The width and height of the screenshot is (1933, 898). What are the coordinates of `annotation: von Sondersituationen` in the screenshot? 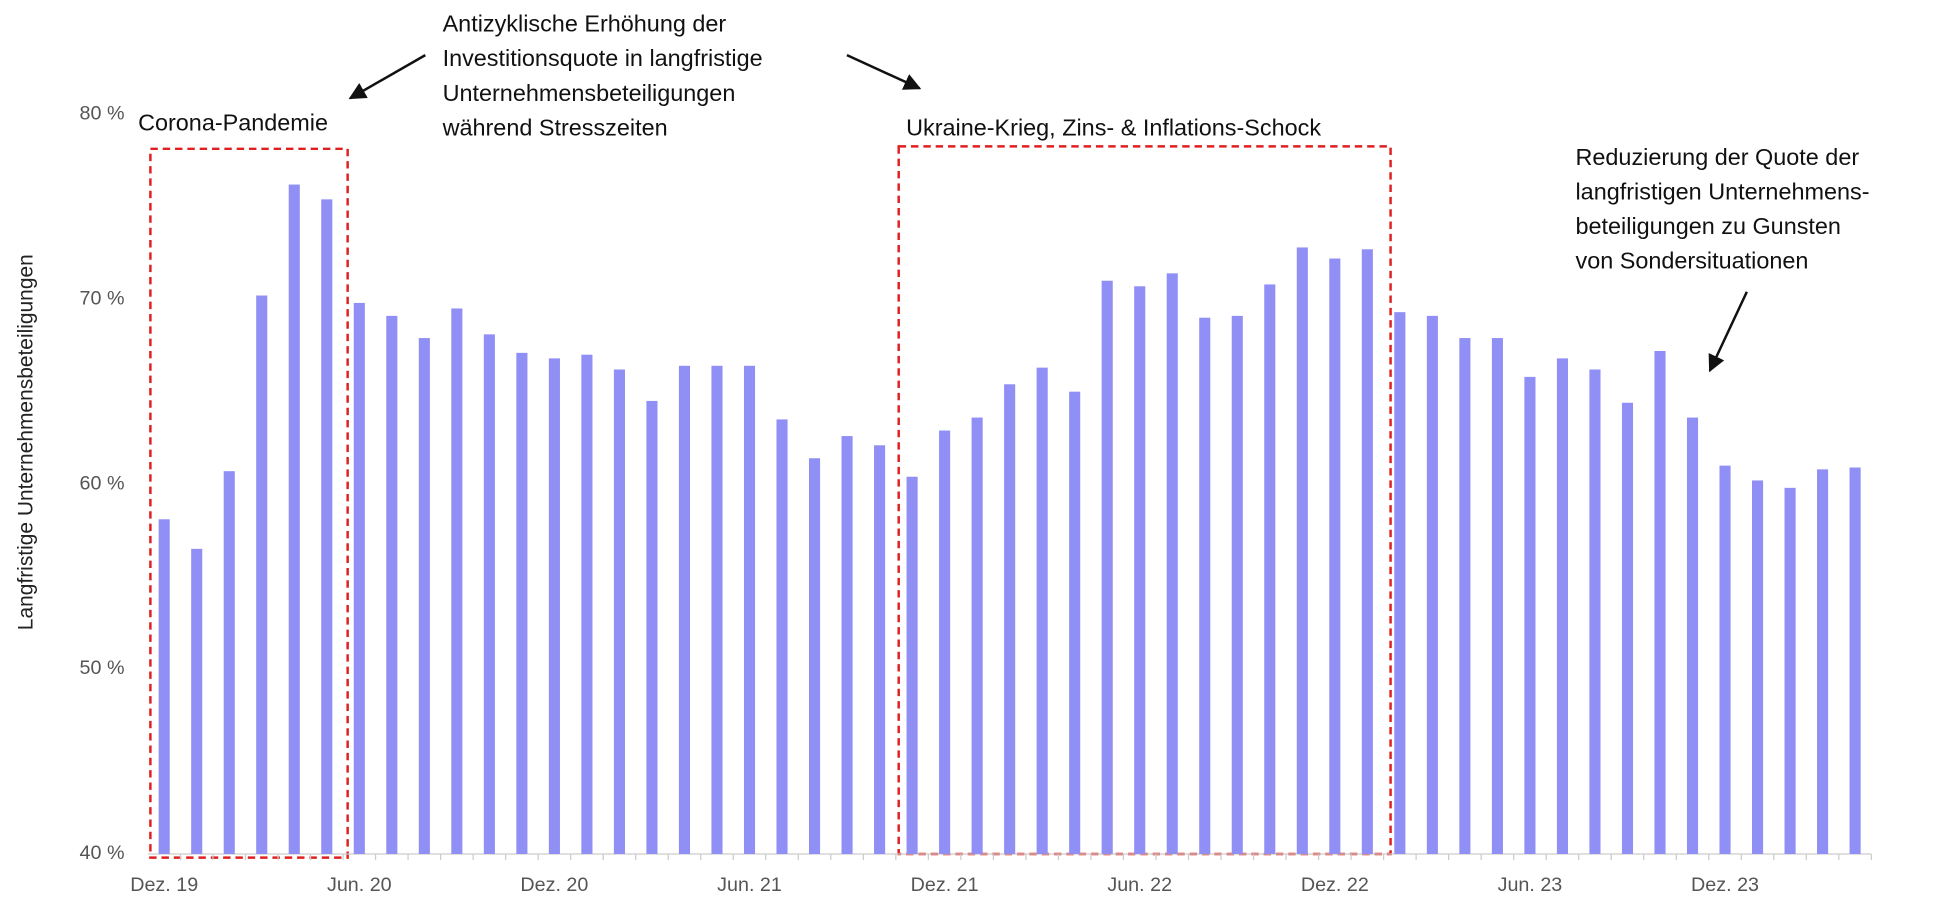 It's located at (1691, 260).